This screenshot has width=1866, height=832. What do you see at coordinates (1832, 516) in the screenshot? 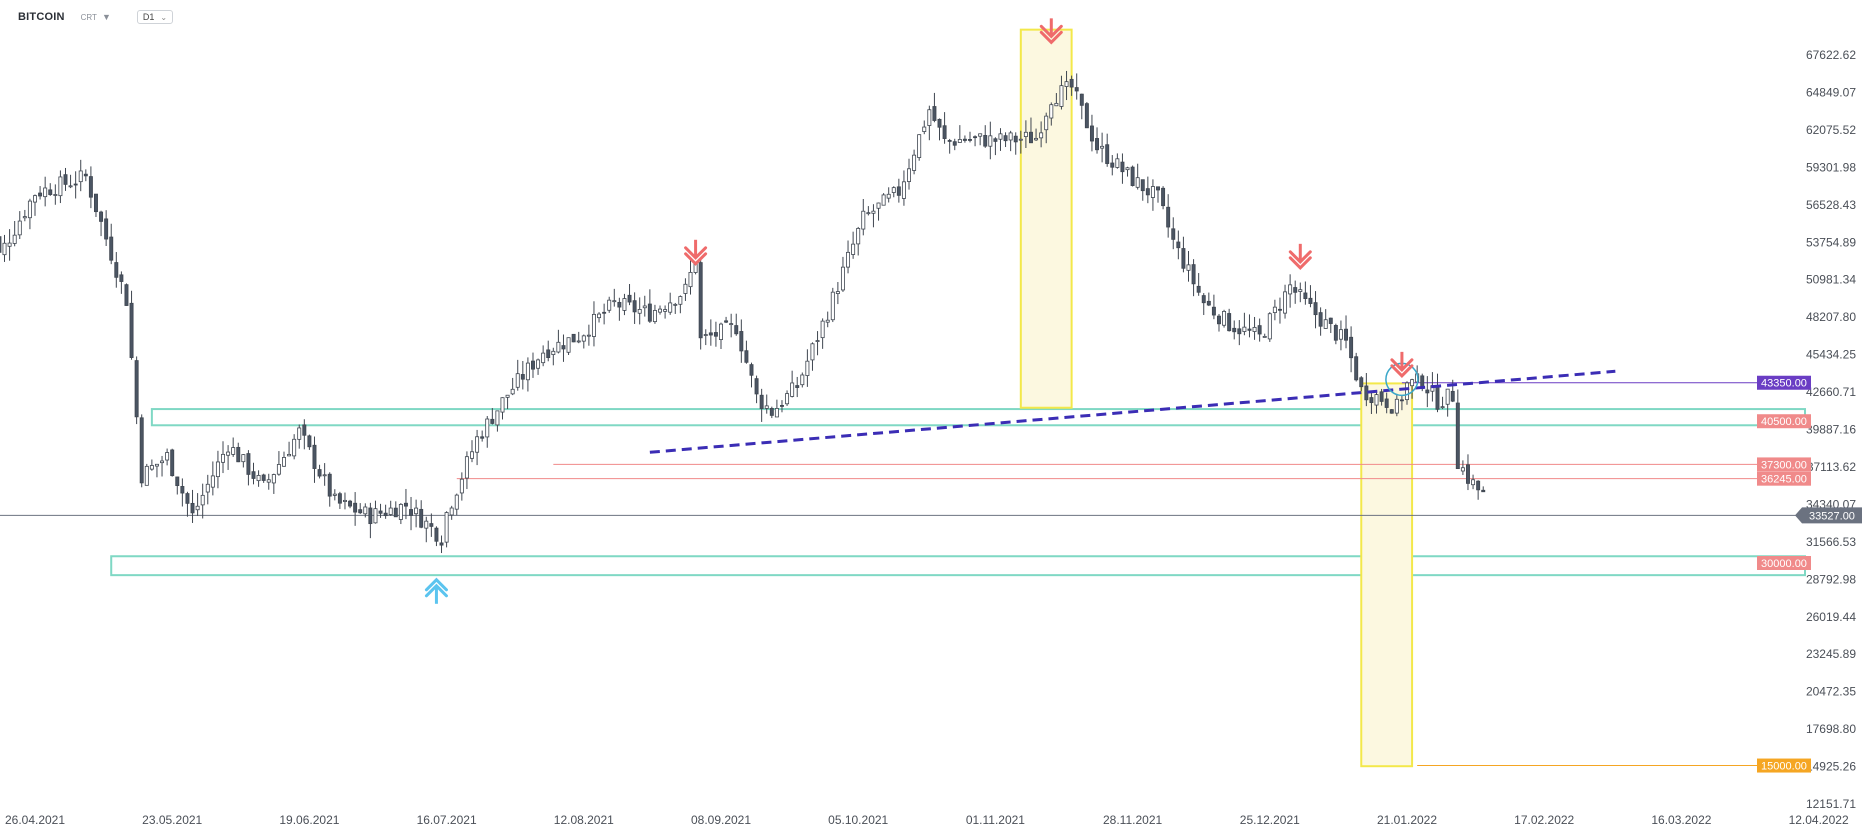
I see `current-price-label: 33527.00` at bounding box center [1832, 516].